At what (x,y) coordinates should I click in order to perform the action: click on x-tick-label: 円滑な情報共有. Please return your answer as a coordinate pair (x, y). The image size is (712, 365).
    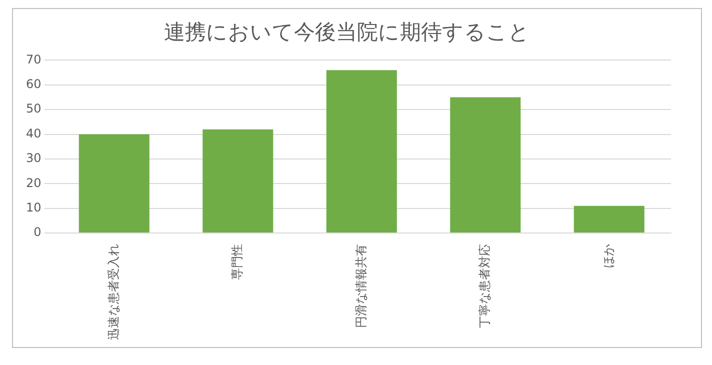
    Looking at the image, I should click on (361, 286).